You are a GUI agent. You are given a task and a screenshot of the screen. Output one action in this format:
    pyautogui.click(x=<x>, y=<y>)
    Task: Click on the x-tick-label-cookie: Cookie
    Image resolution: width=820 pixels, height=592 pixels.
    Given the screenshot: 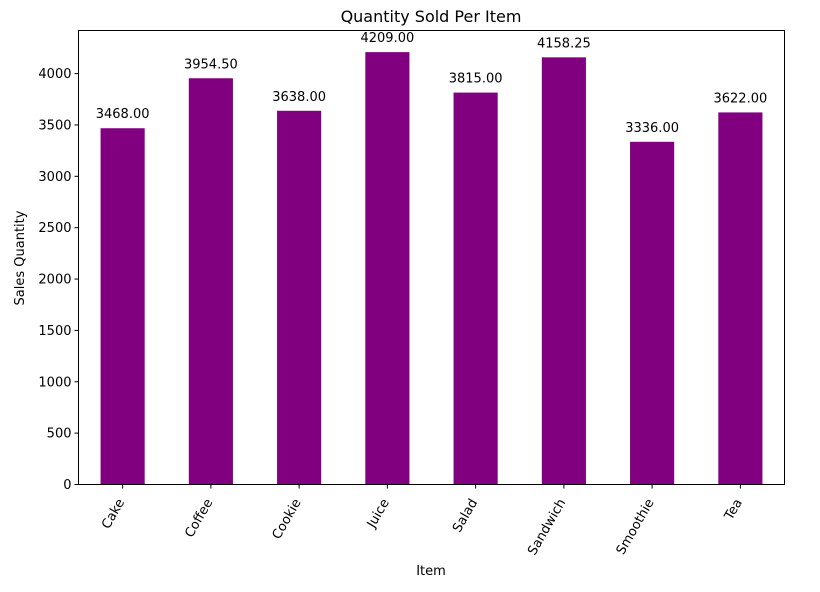 What is the action you would take?
    pyautogui.click(x=287, y=519)
    